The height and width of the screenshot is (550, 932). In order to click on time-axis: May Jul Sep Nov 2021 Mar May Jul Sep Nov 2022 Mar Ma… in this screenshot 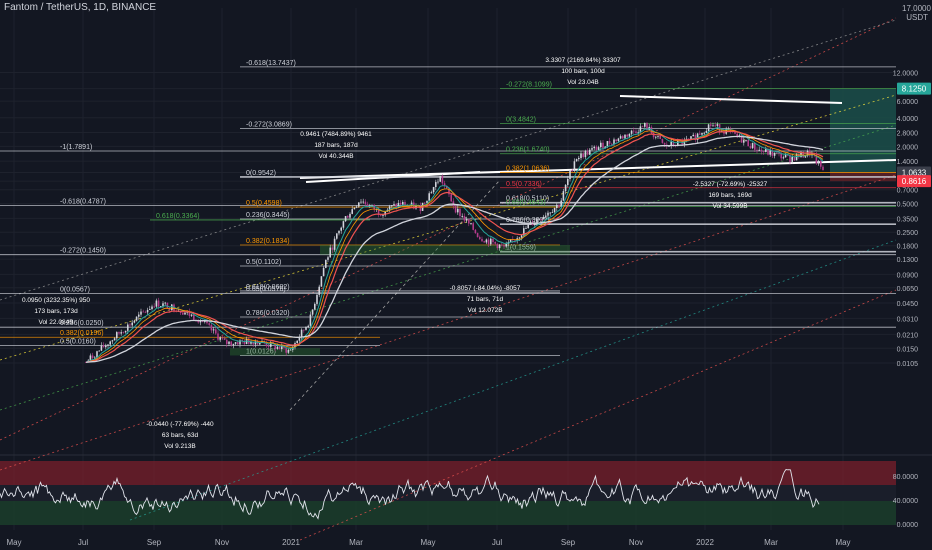, I will do `click(428, 542)`.